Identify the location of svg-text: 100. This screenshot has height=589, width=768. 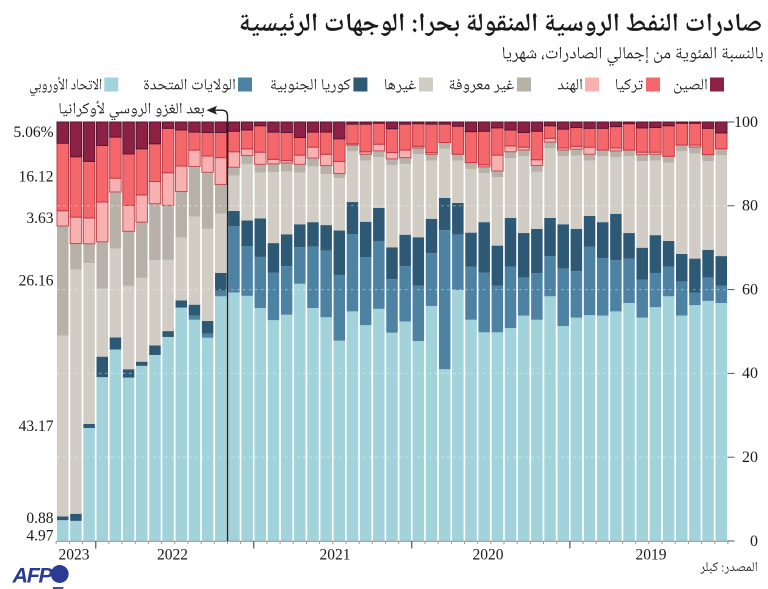
(746, 122).